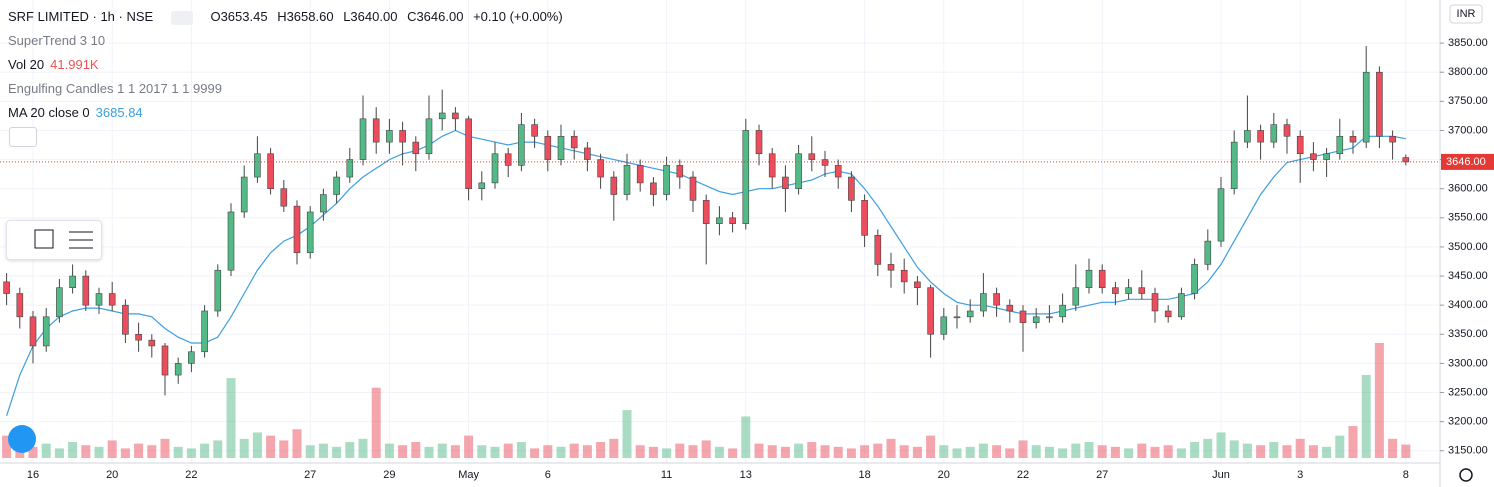 The height and width of the screenshot is (487, 1494). I want to click on indicator-value: 3685.84, so click(119, 112).